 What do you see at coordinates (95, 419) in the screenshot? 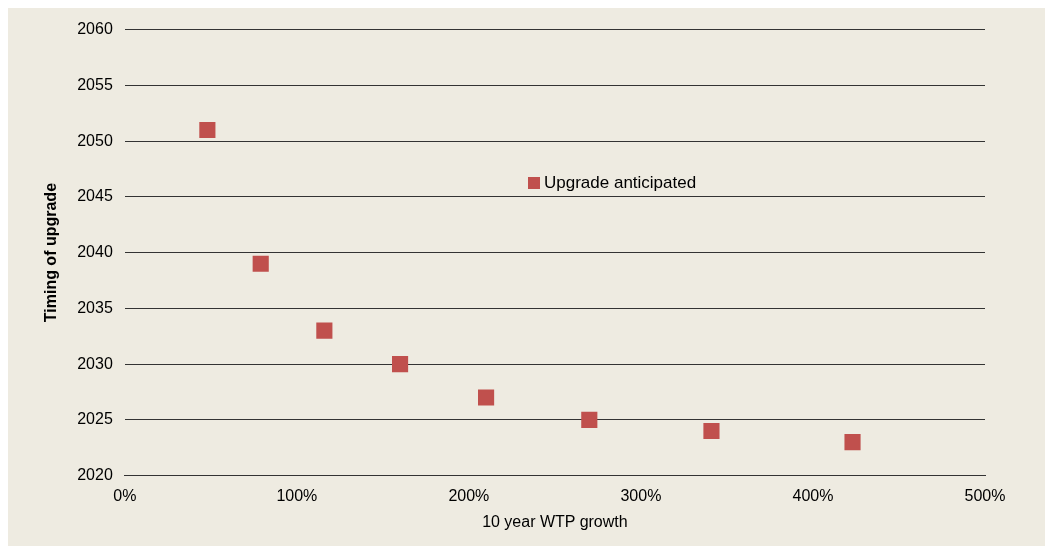
I see `y-tick-label: 2025` at bounding box center [95, 419].